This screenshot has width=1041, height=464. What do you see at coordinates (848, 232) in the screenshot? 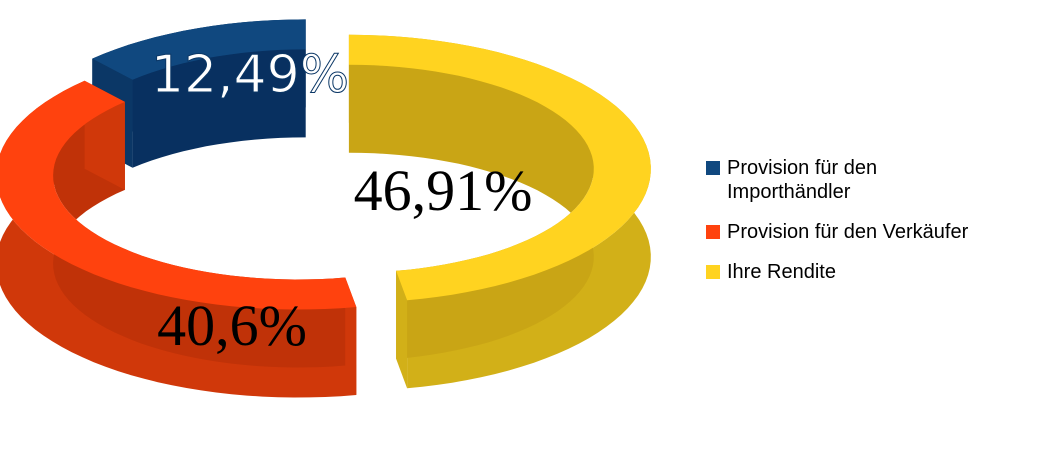
I see `legend-label: Provision für den Verkäufer` at bounding box center [848, 232].